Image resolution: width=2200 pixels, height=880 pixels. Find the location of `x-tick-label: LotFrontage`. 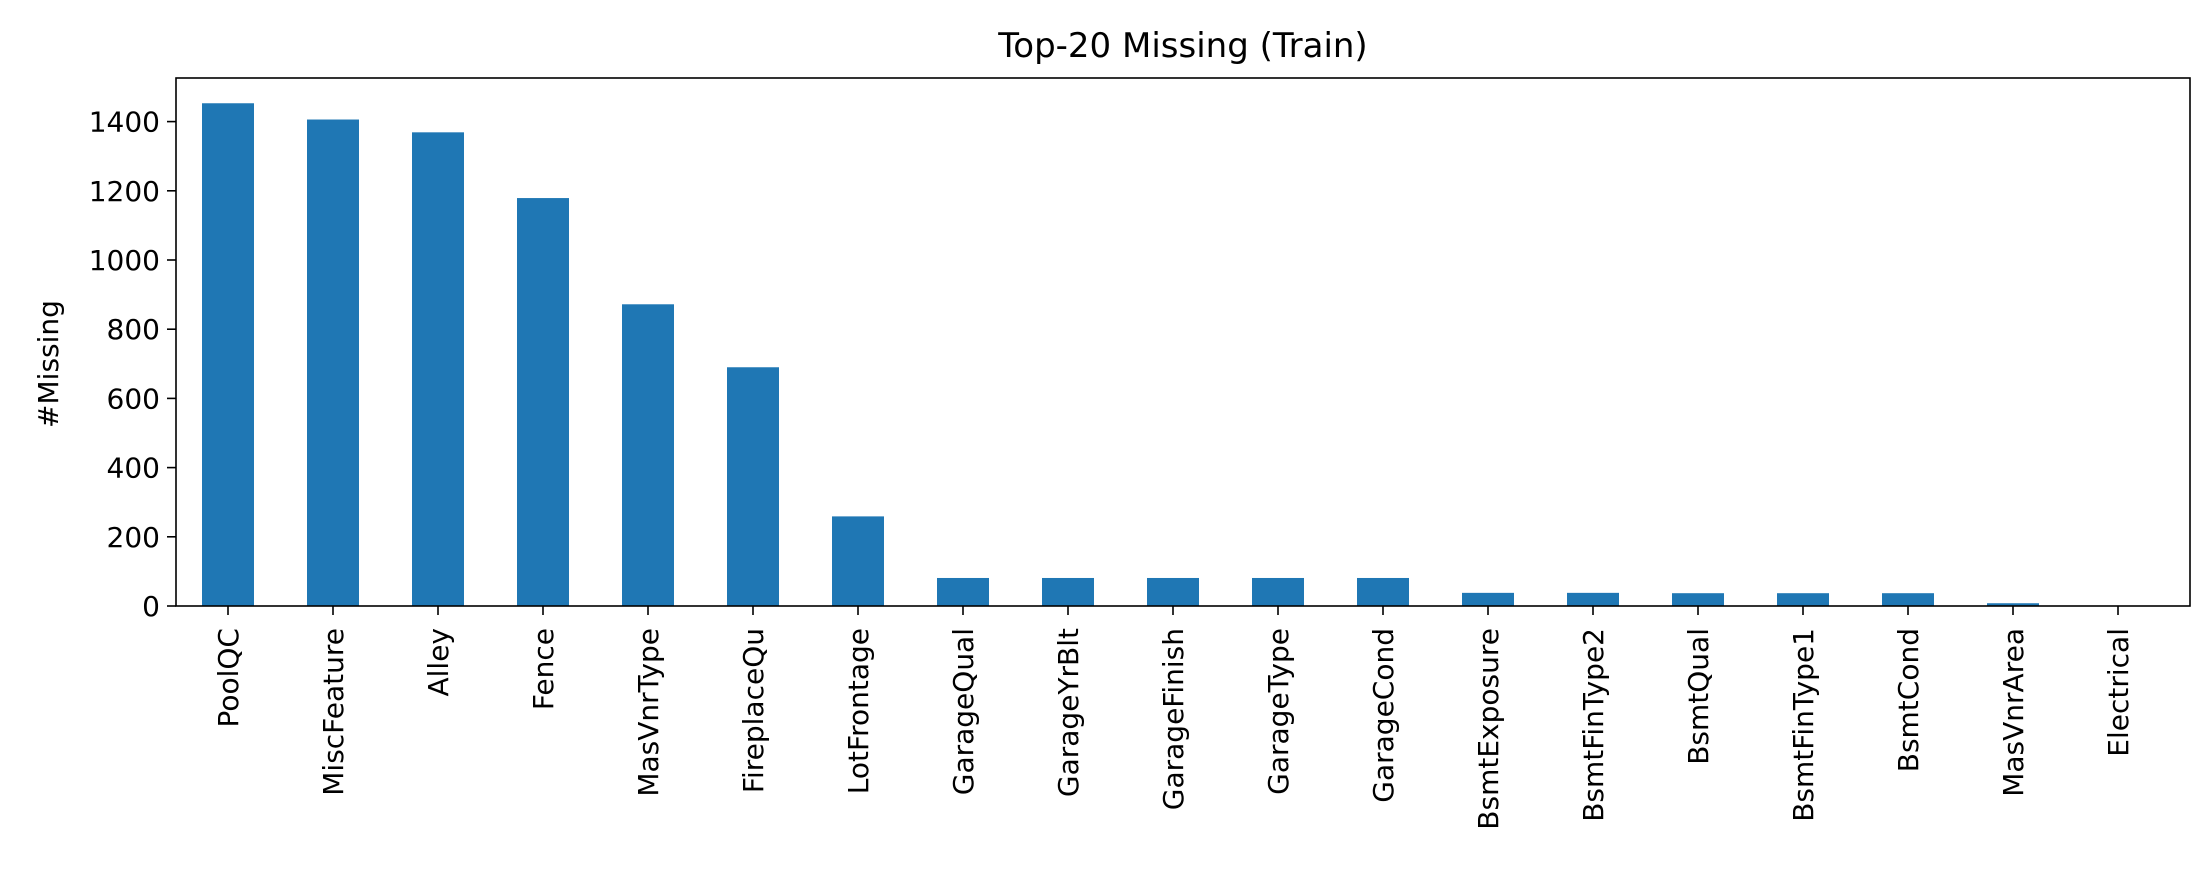

x-tick-label: LotFrontage is located at coordinates (858, 711).